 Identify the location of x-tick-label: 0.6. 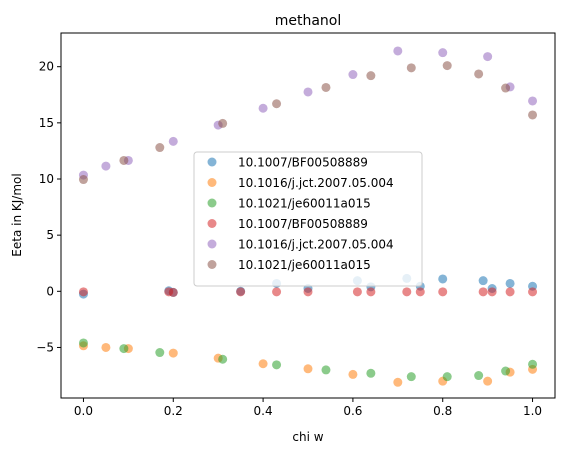
(352, 411).